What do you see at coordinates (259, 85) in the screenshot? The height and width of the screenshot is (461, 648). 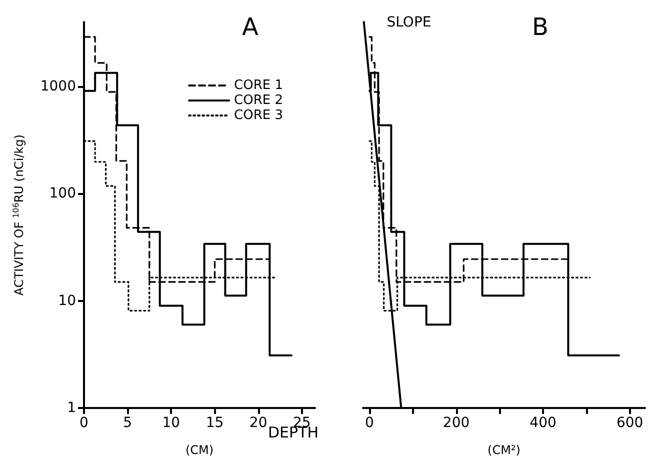 I see `legend-label: CORE 1` at bounding box center [259, 85].